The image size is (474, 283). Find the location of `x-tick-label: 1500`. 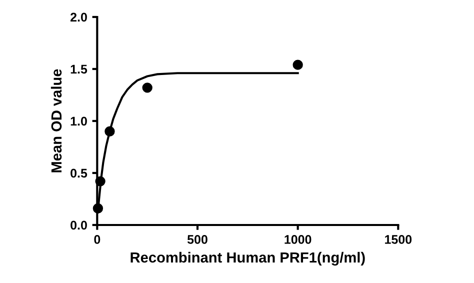

x-tick-label: 1500 is located at coordinates (398, 239).